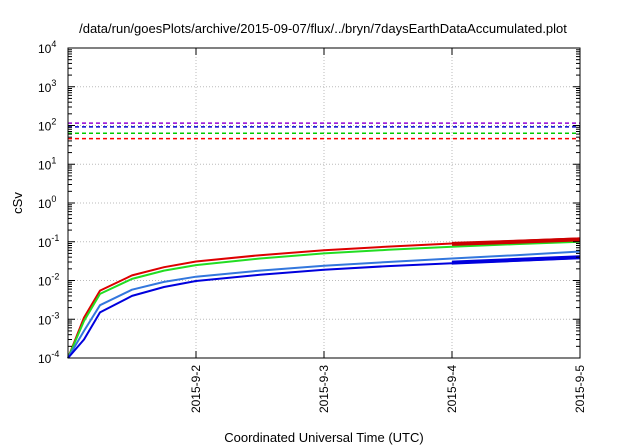  Describe the element at coordinates (452, 389) in the screenshot. I see `x-tick-label: 2015-9-4` at that location.